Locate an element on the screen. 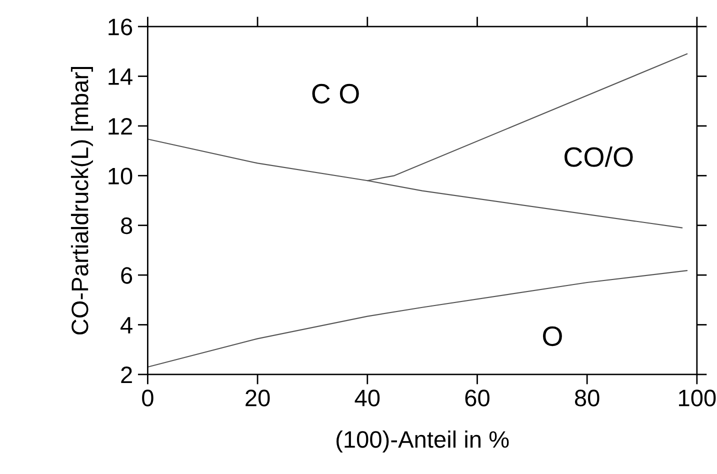  y-tick-label: 16 is located at coordinates (120, 27).